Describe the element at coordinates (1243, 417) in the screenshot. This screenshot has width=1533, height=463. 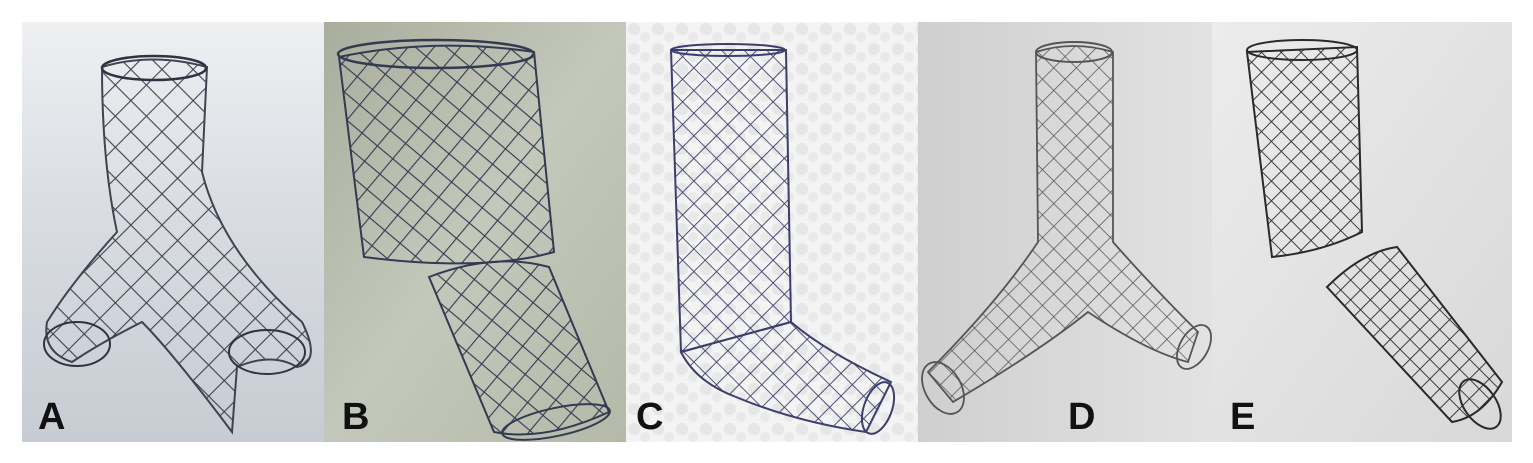
I see `panel-label-e: E` at that location.